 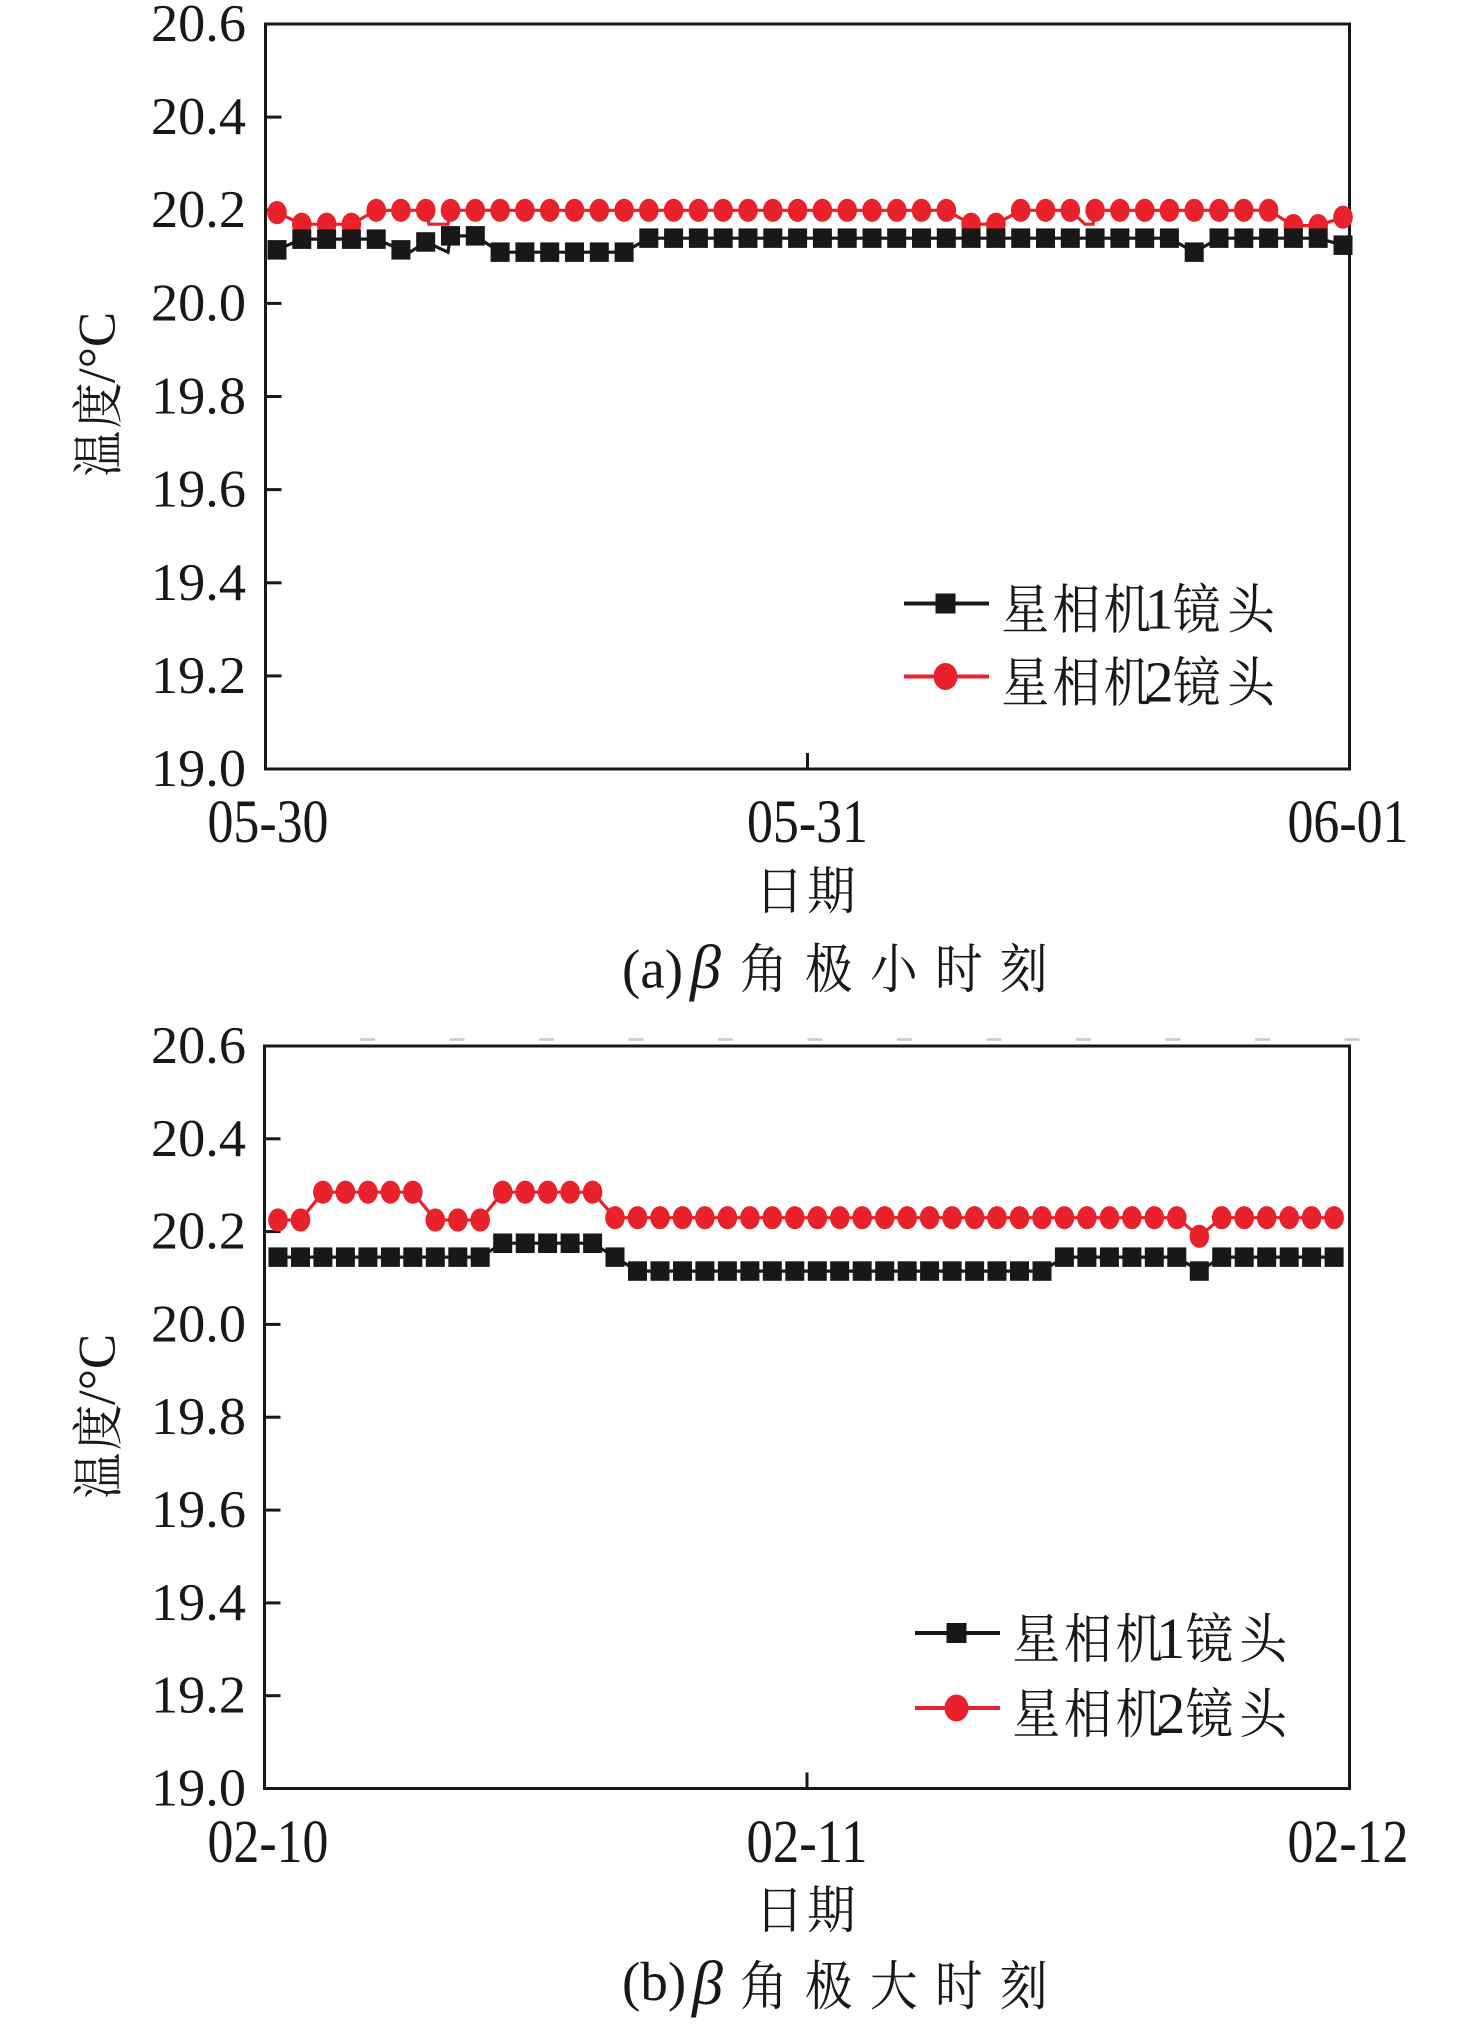 What do you see at coordinates (807, 1842) in the screenshot?
I see `svg-text: 02-11` at bounding box center [807, 1842].